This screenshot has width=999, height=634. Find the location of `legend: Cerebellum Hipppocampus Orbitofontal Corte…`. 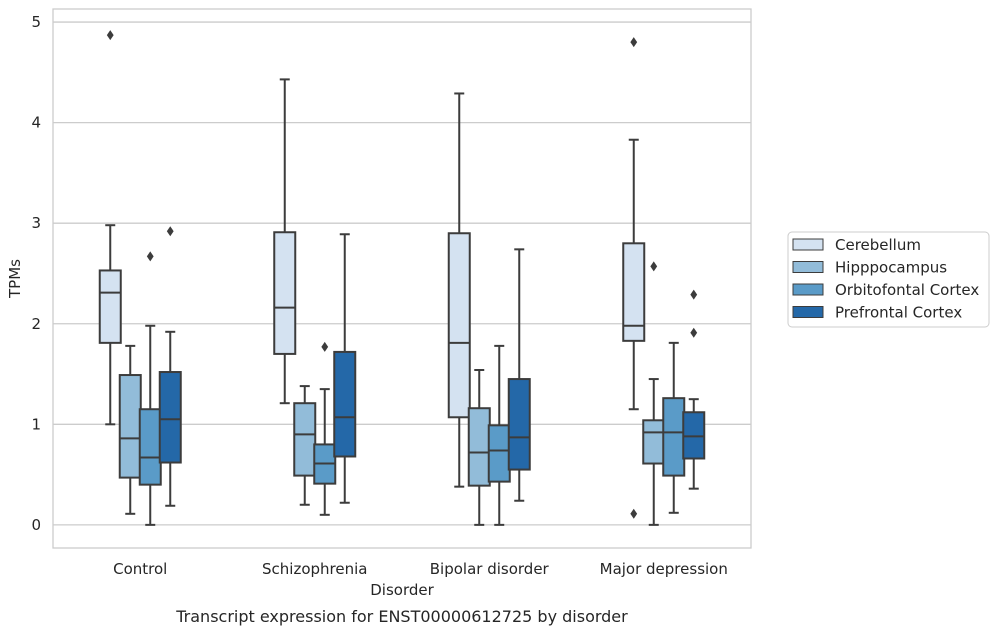

legend: Cerebellum Hipppocampus Orbitofontal Corte… is located at coordinates (888, 279).